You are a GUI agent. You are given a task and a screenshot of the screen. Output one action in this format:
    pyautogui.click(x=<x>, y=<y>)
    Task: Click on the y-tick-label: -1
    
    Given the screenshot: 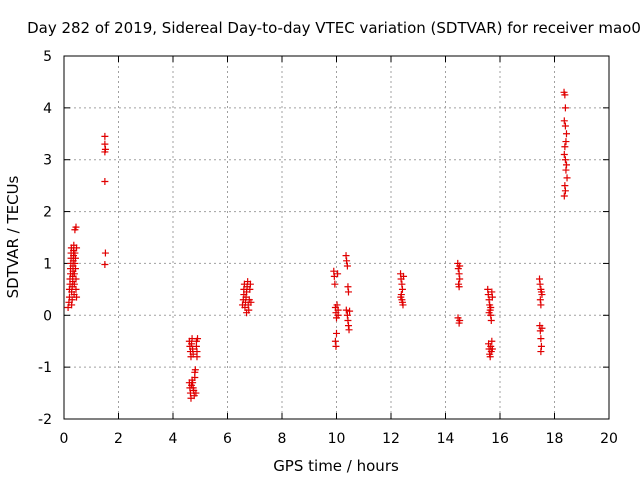 What is the action you would take?
    pyautogui.click(x=45, y=368)
    